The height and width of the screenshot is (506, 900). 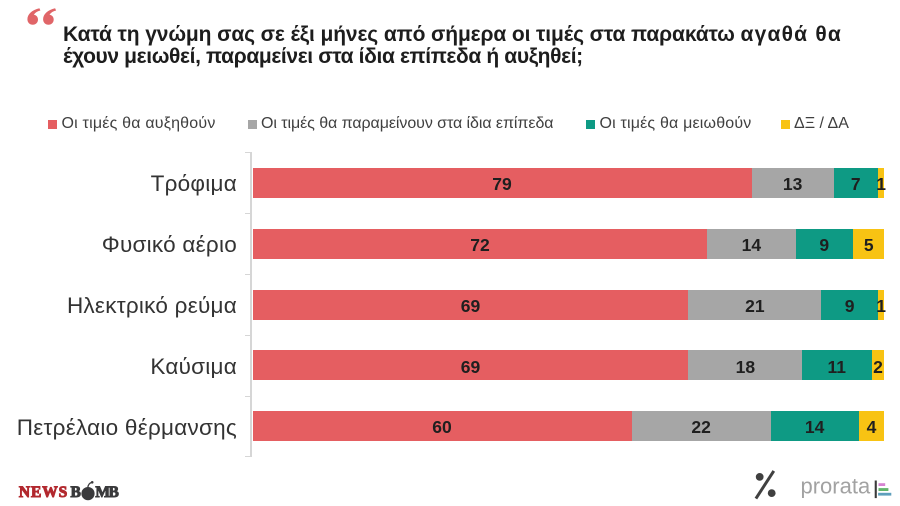 What do you see at coordinates (43, 492) in the screenshot?
I see `svg-text: NEWS` at bounding box center [43, 492].